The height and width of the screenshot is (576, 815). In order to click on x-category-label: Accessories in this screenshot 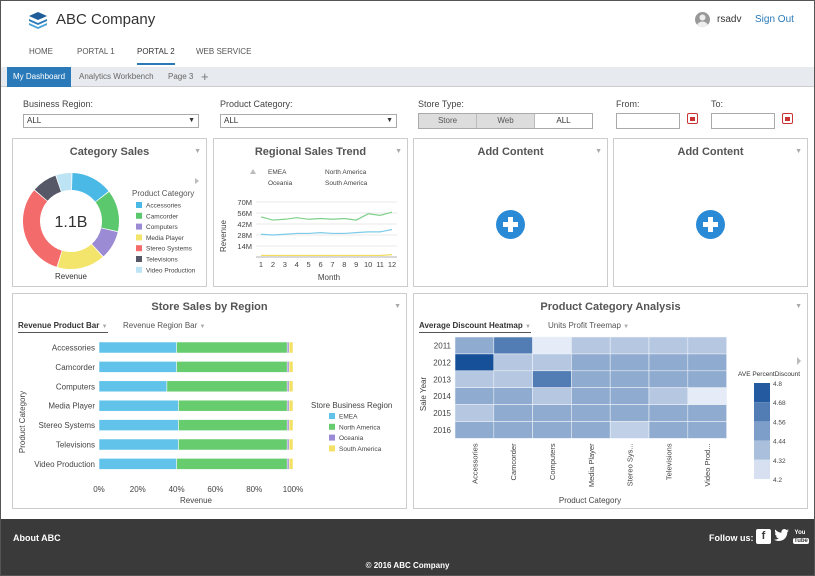, I will do `click(474, 463)`.